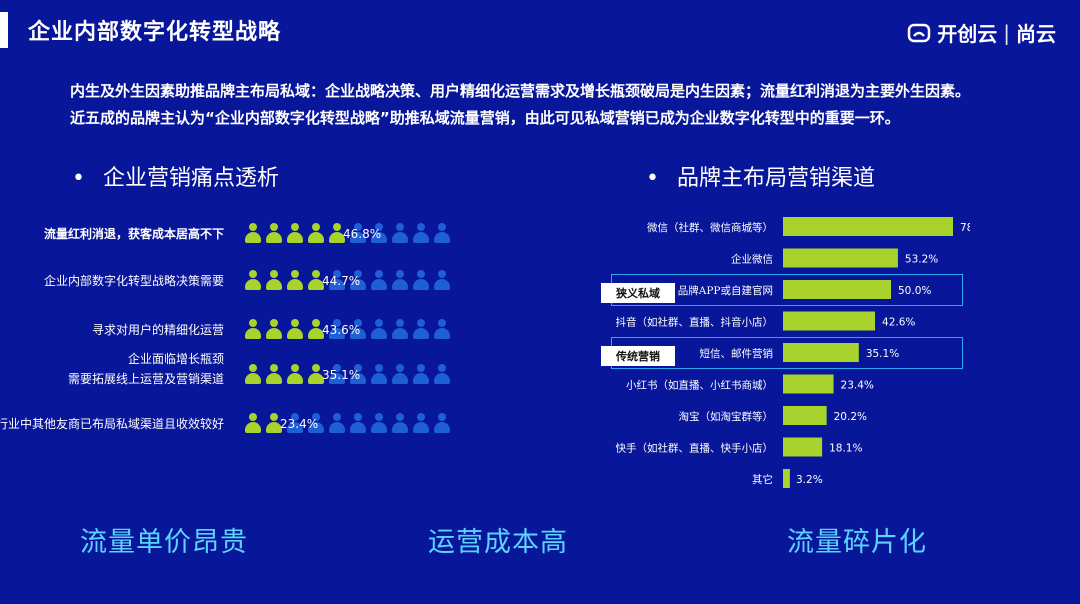  Describe the element at coordinates (695, 322) in the screenshot. I see `channel-category-label: 抖音（如社群、直播、抖音小店）` at that location.